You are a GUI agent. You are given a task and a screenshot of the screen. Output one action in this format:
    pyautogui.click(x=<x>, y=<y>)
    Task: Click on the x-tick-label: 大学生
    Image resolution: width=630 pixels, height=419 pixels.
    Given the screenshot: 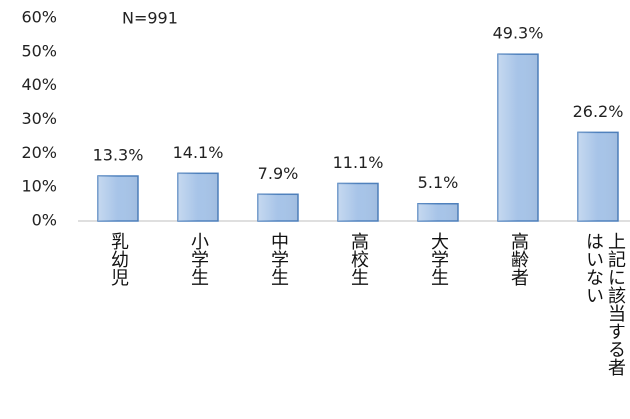 What is the action you would take?
    pyautogui.click(x=438, y=259)
    